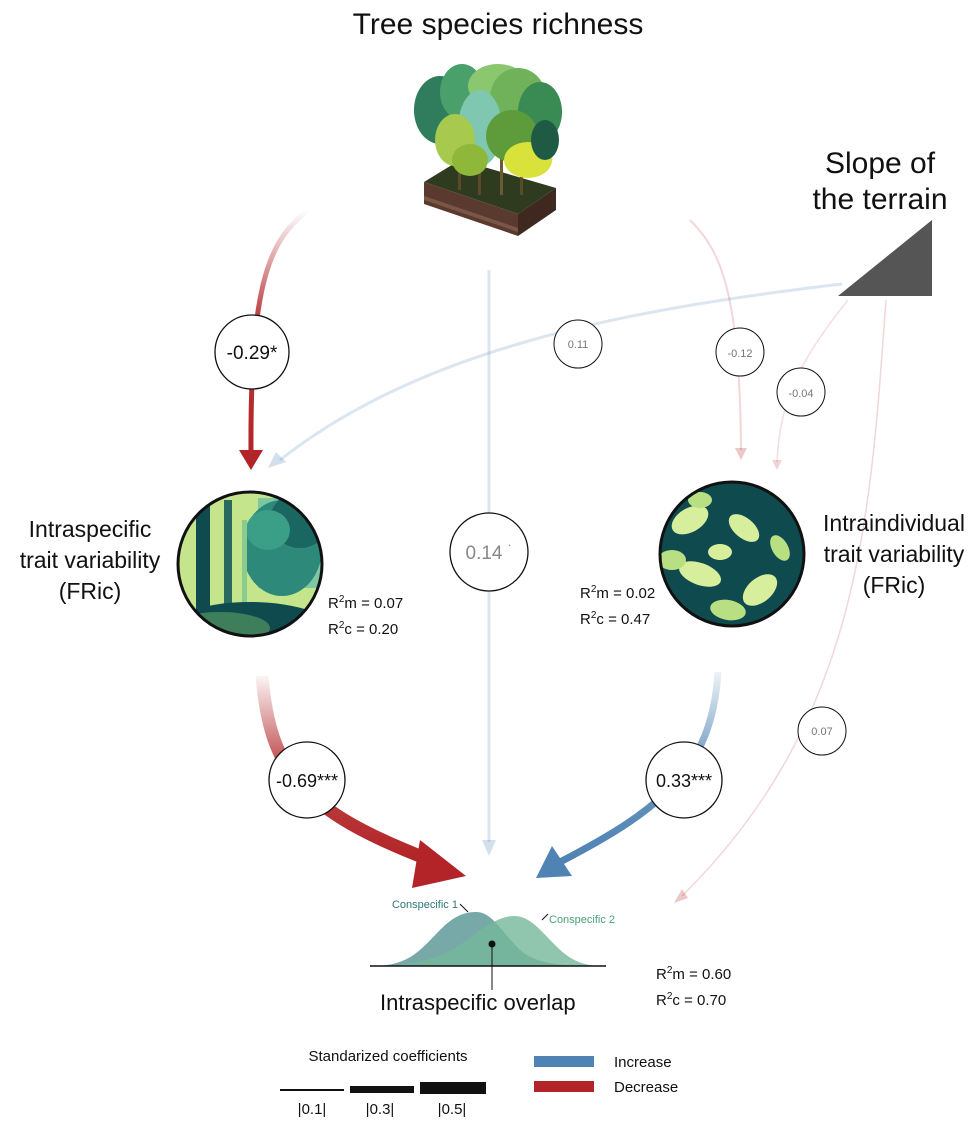  What do you see at coordinates (646, 1087) in the screenshot?
I see `legend-decrease-label: Decrease` at bounding box center [646, 1087].